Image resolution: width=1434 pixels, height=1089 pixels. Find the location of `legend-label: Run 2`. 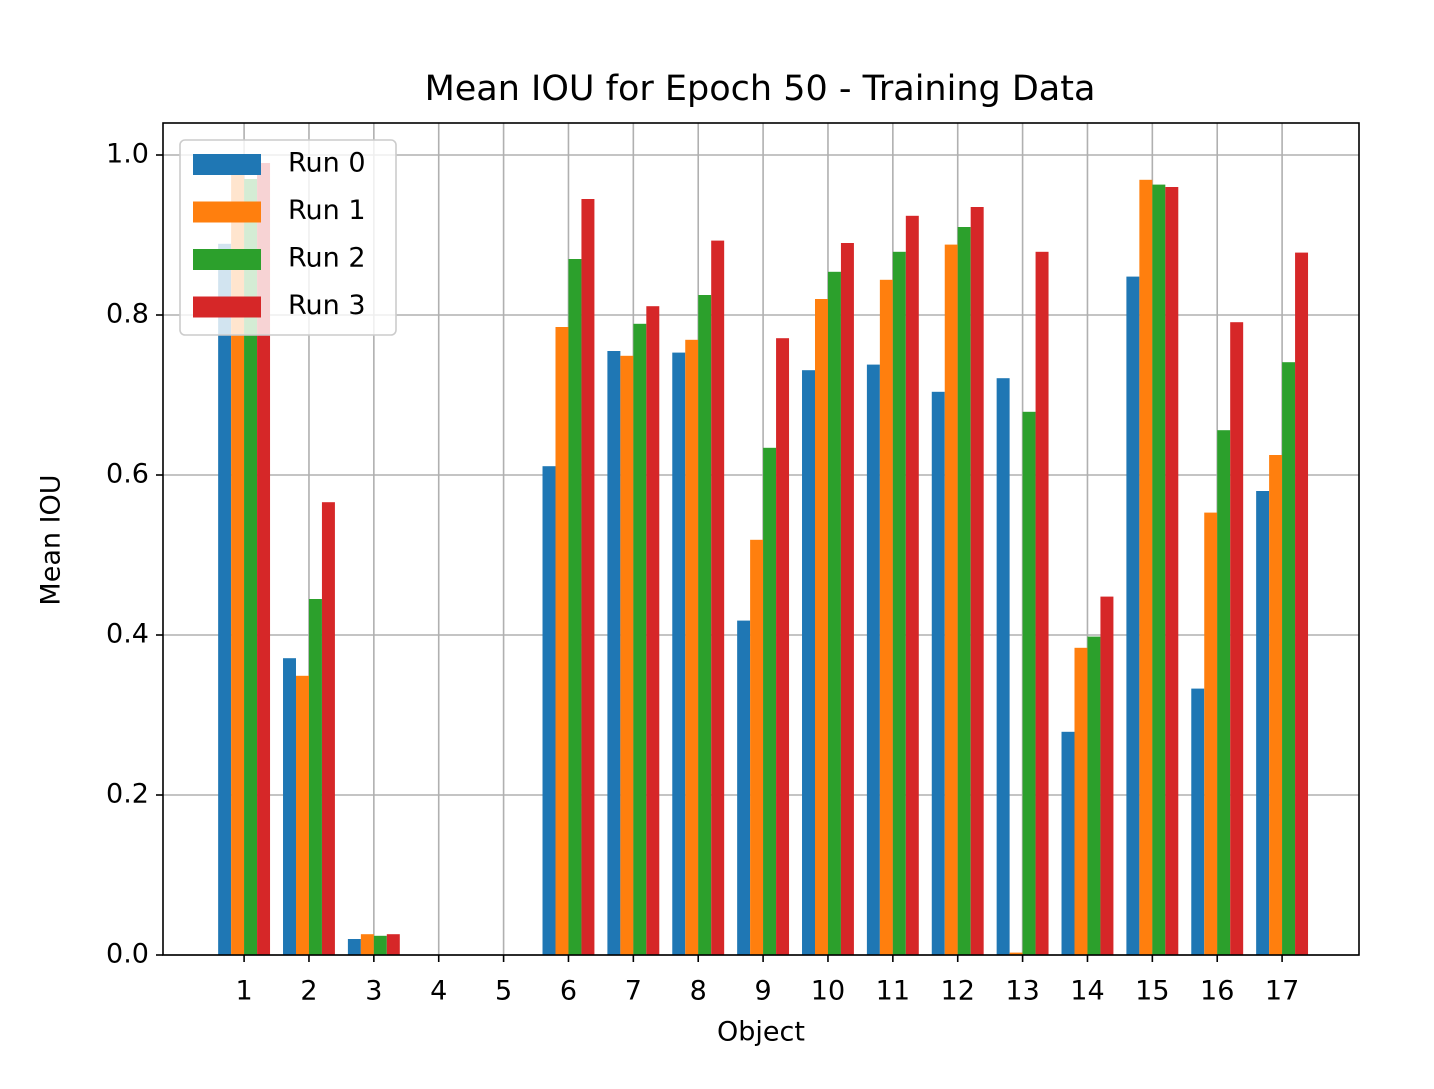

legend-label: Run 2 is located at coordinates (327, 258).